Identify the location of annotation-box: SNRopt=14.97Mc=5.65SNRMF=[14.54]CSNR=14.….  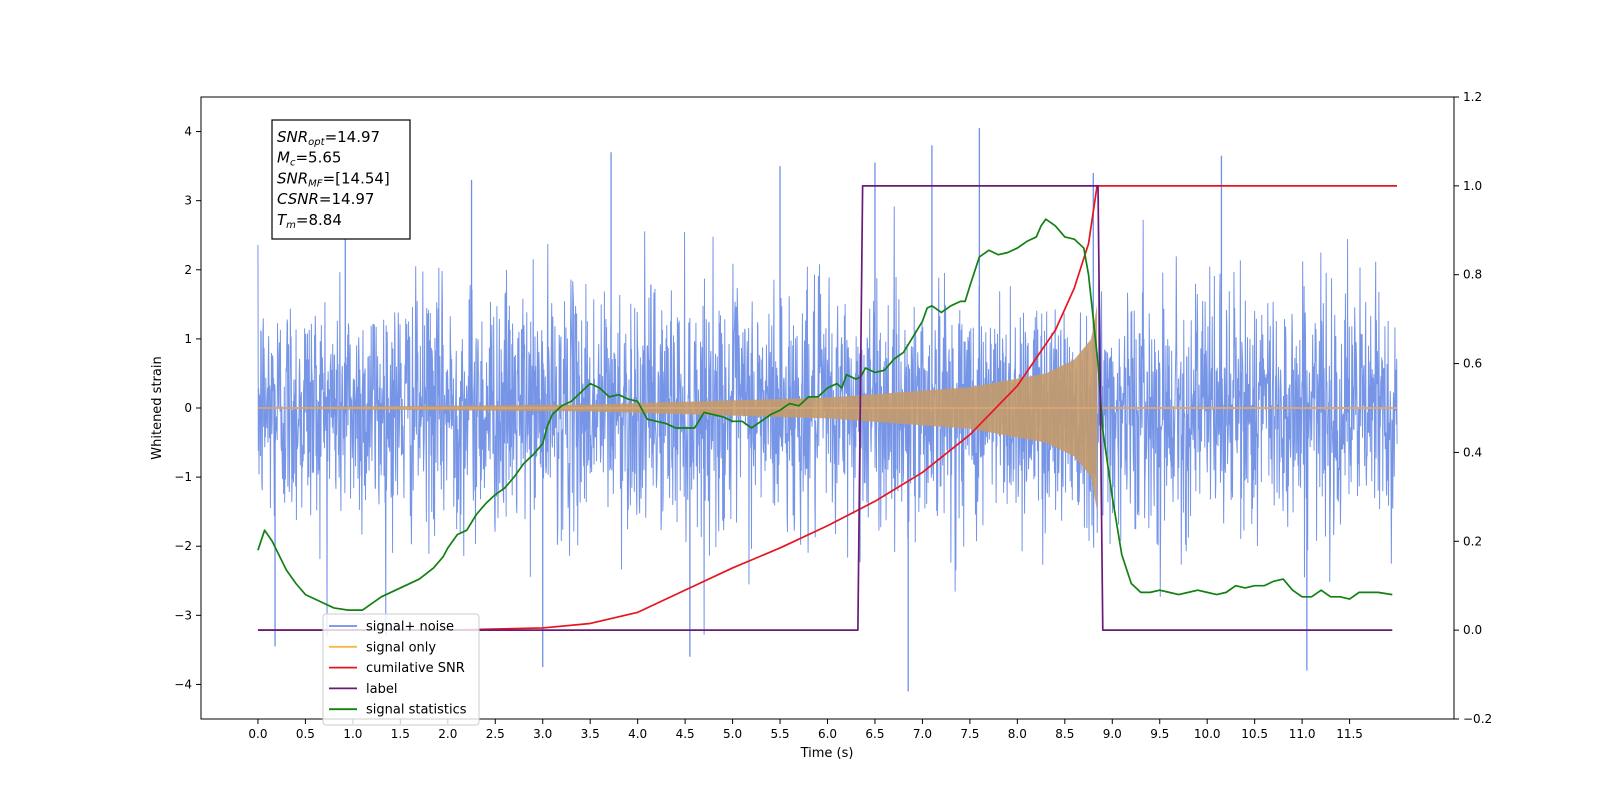
(341, 179).